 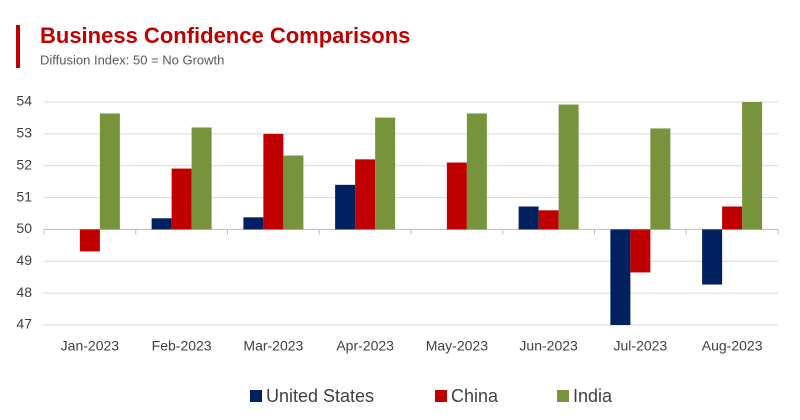 I want to click on x-tick-label: Jul-2023, so click(x=641, y=346).